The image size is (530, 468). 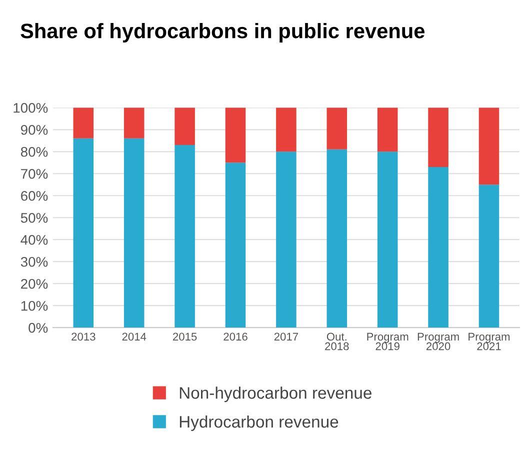 I want to click on y-tick-label: 50%, so click(x=34, y=217).